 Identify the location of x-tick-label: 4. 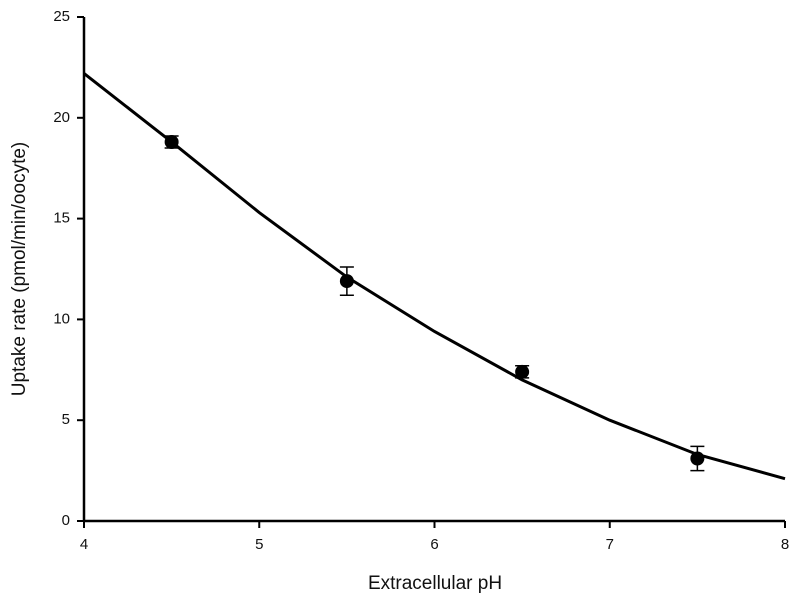
(84, 544).